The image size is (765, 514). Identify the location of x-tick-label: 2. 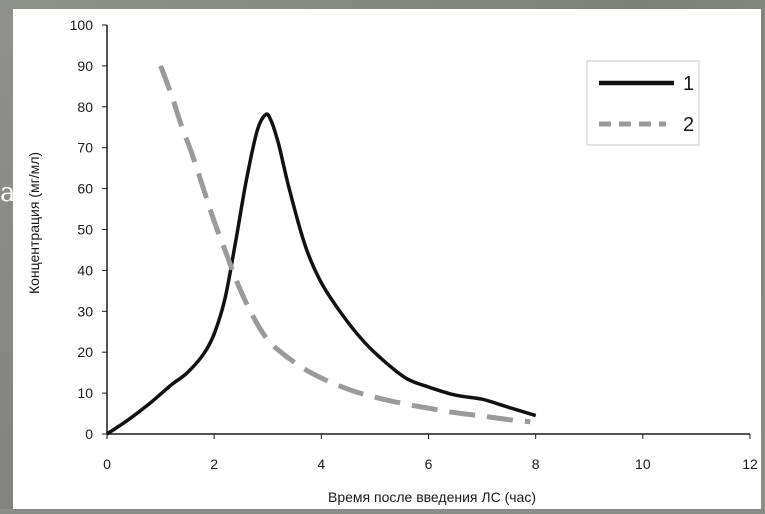
(214, 464).